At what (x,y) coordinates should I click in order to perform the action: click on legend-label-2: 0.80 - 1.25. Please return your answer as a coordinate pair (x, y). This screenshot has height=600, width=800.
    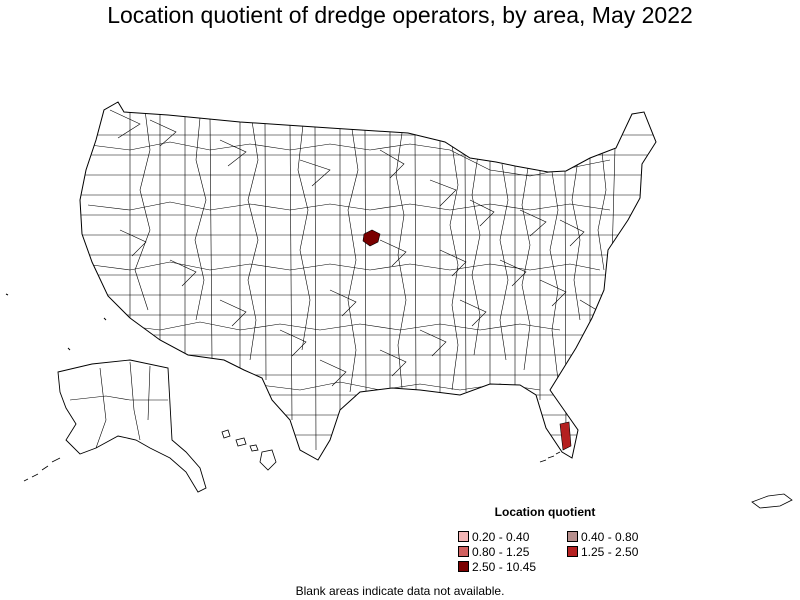
    Looking at the image, I should click on (501, 552).